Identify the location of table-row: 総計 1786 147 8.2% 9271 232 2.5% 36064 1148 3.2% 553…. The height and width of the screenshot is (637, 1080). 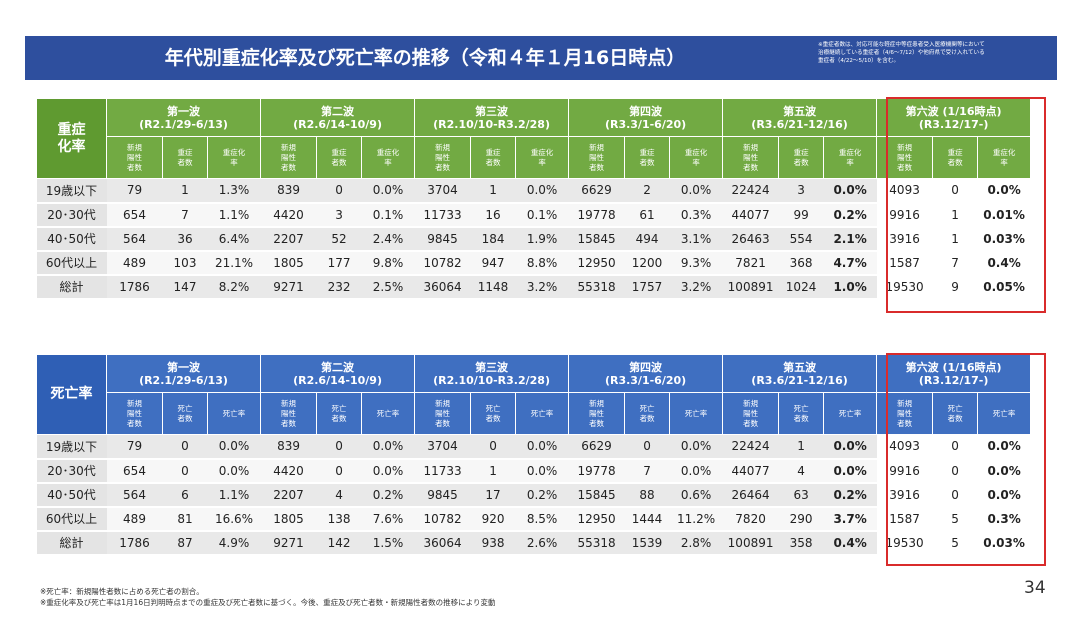
(533, 287).